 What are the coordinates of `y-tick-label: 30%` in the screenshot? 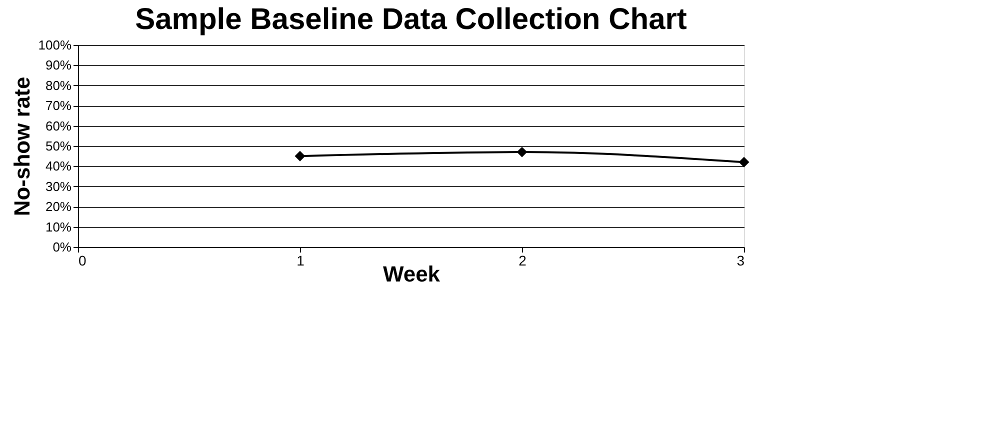 It's located at (58, 186).